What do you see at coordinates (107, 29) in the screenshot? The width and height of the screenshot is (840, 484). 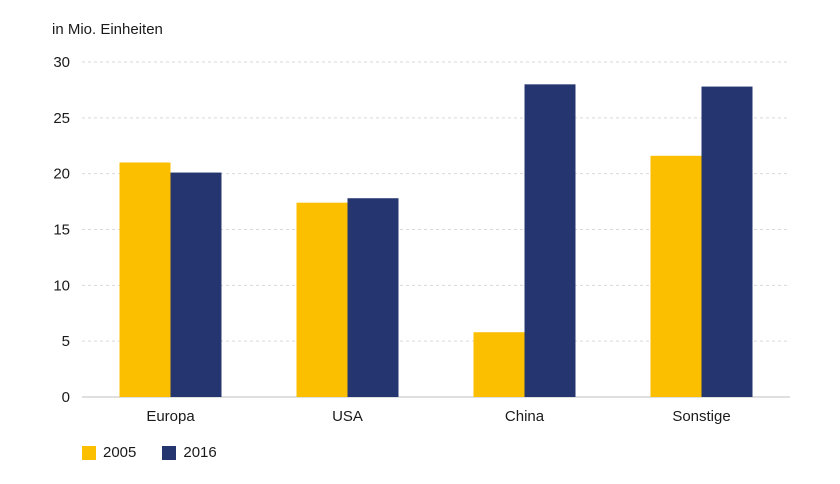 I see `y-axis-unit-label: in Mio. Einheiten` at bounding box center [107, 29].